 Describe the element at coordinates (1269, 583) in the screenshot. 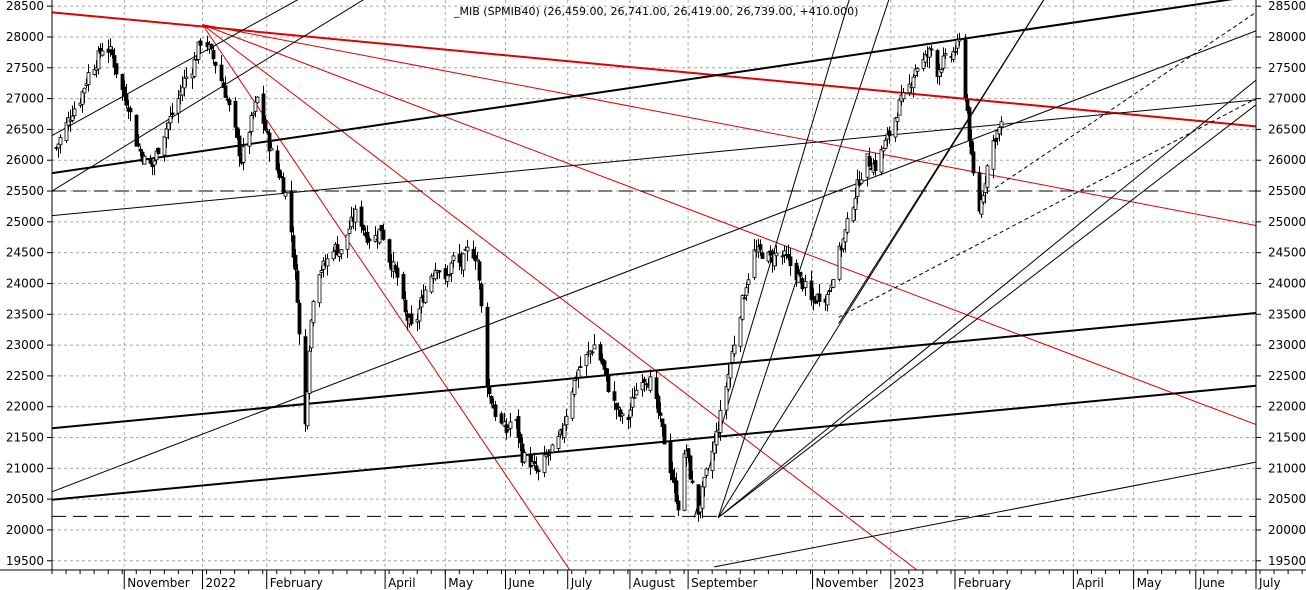

I see `x-month-label: July` at that location.